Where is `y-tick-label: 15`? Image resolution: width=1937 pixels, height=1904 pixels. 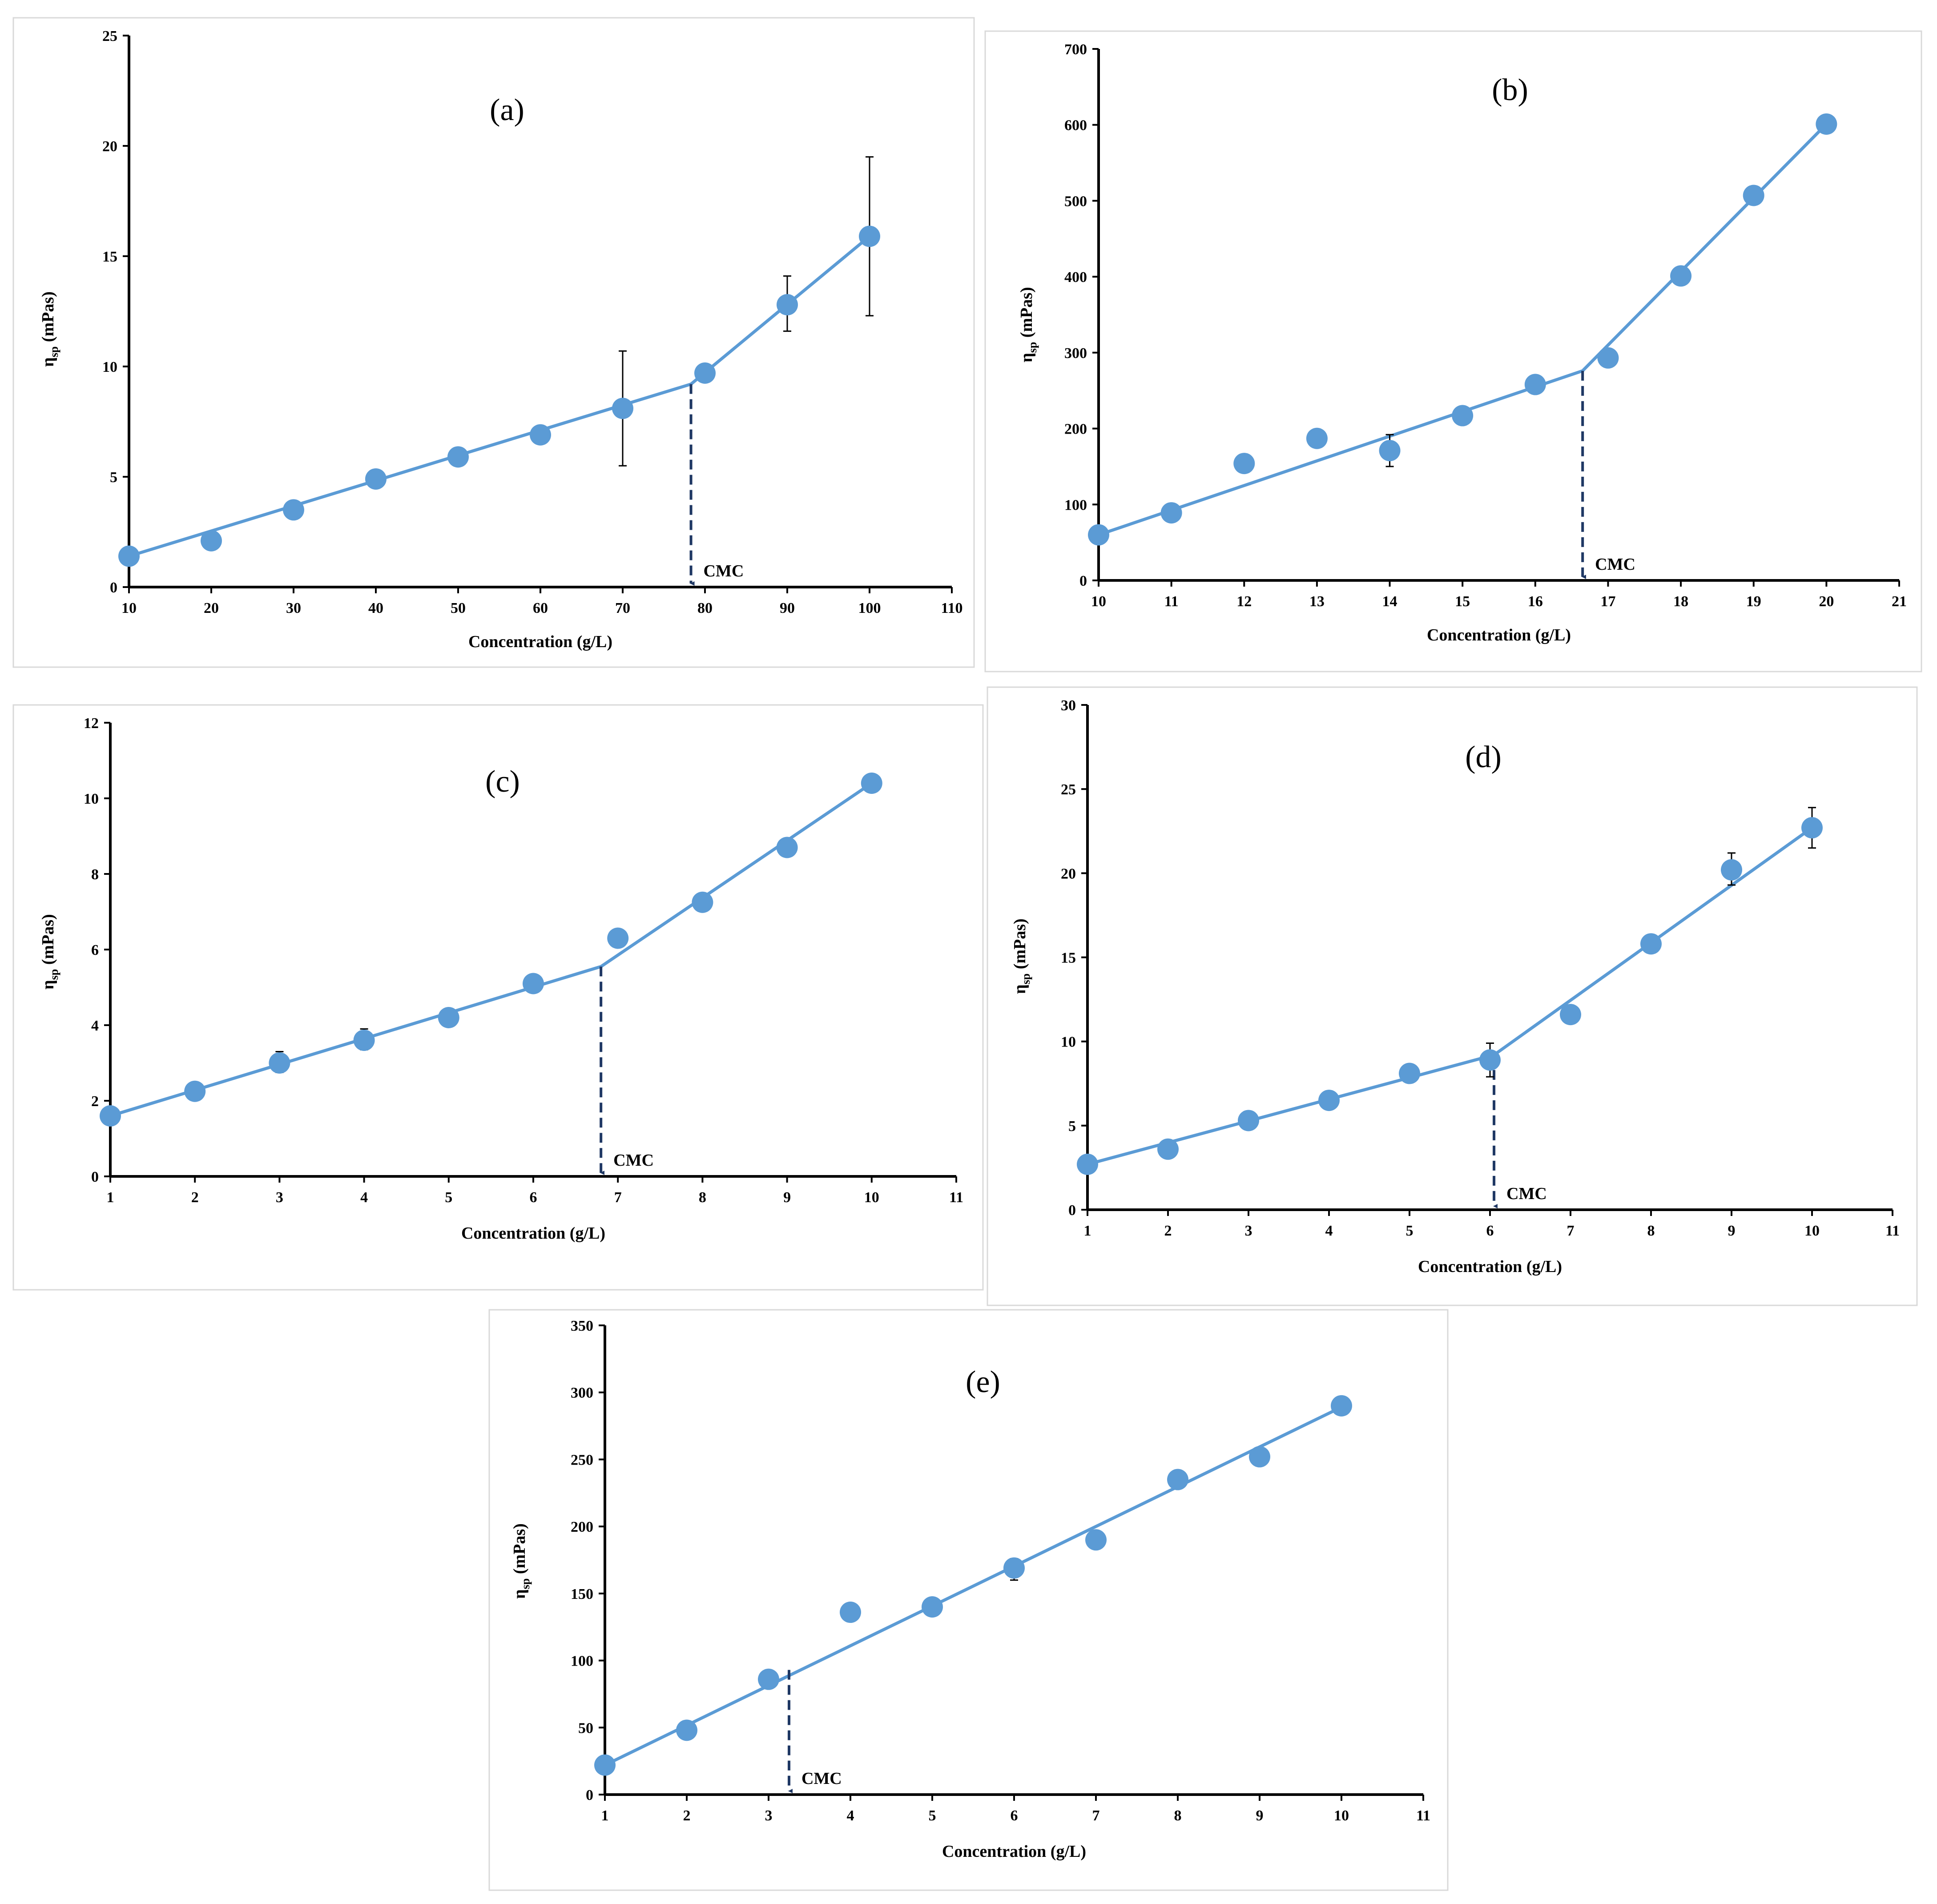 y-tick-label: 15 is located at coordinates (109, 257).